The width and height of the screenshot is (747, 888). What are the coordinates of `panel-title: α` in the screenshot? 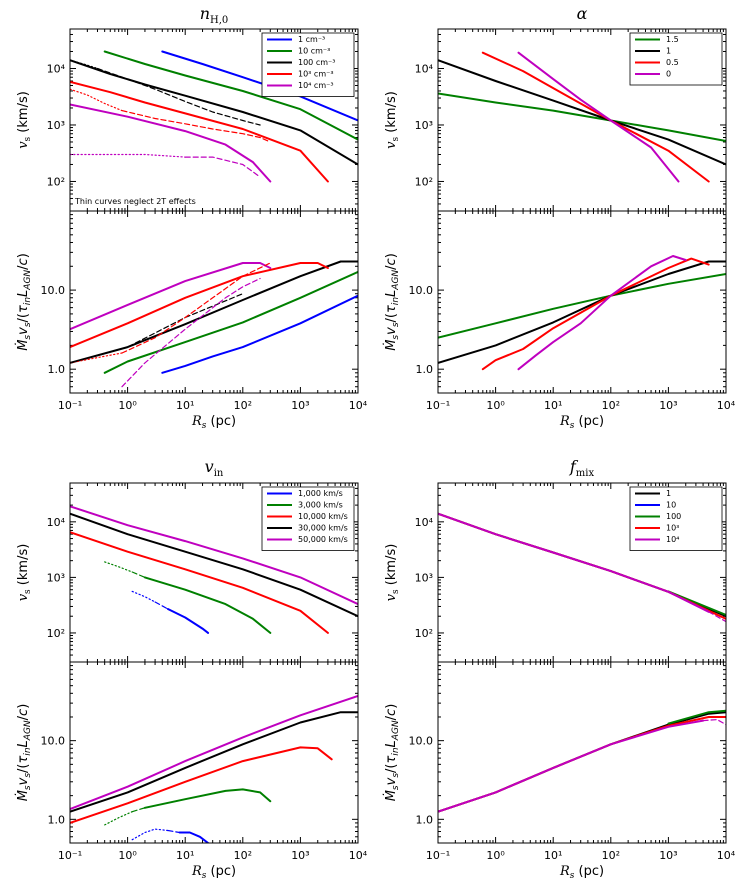 It's located at (582, 13).